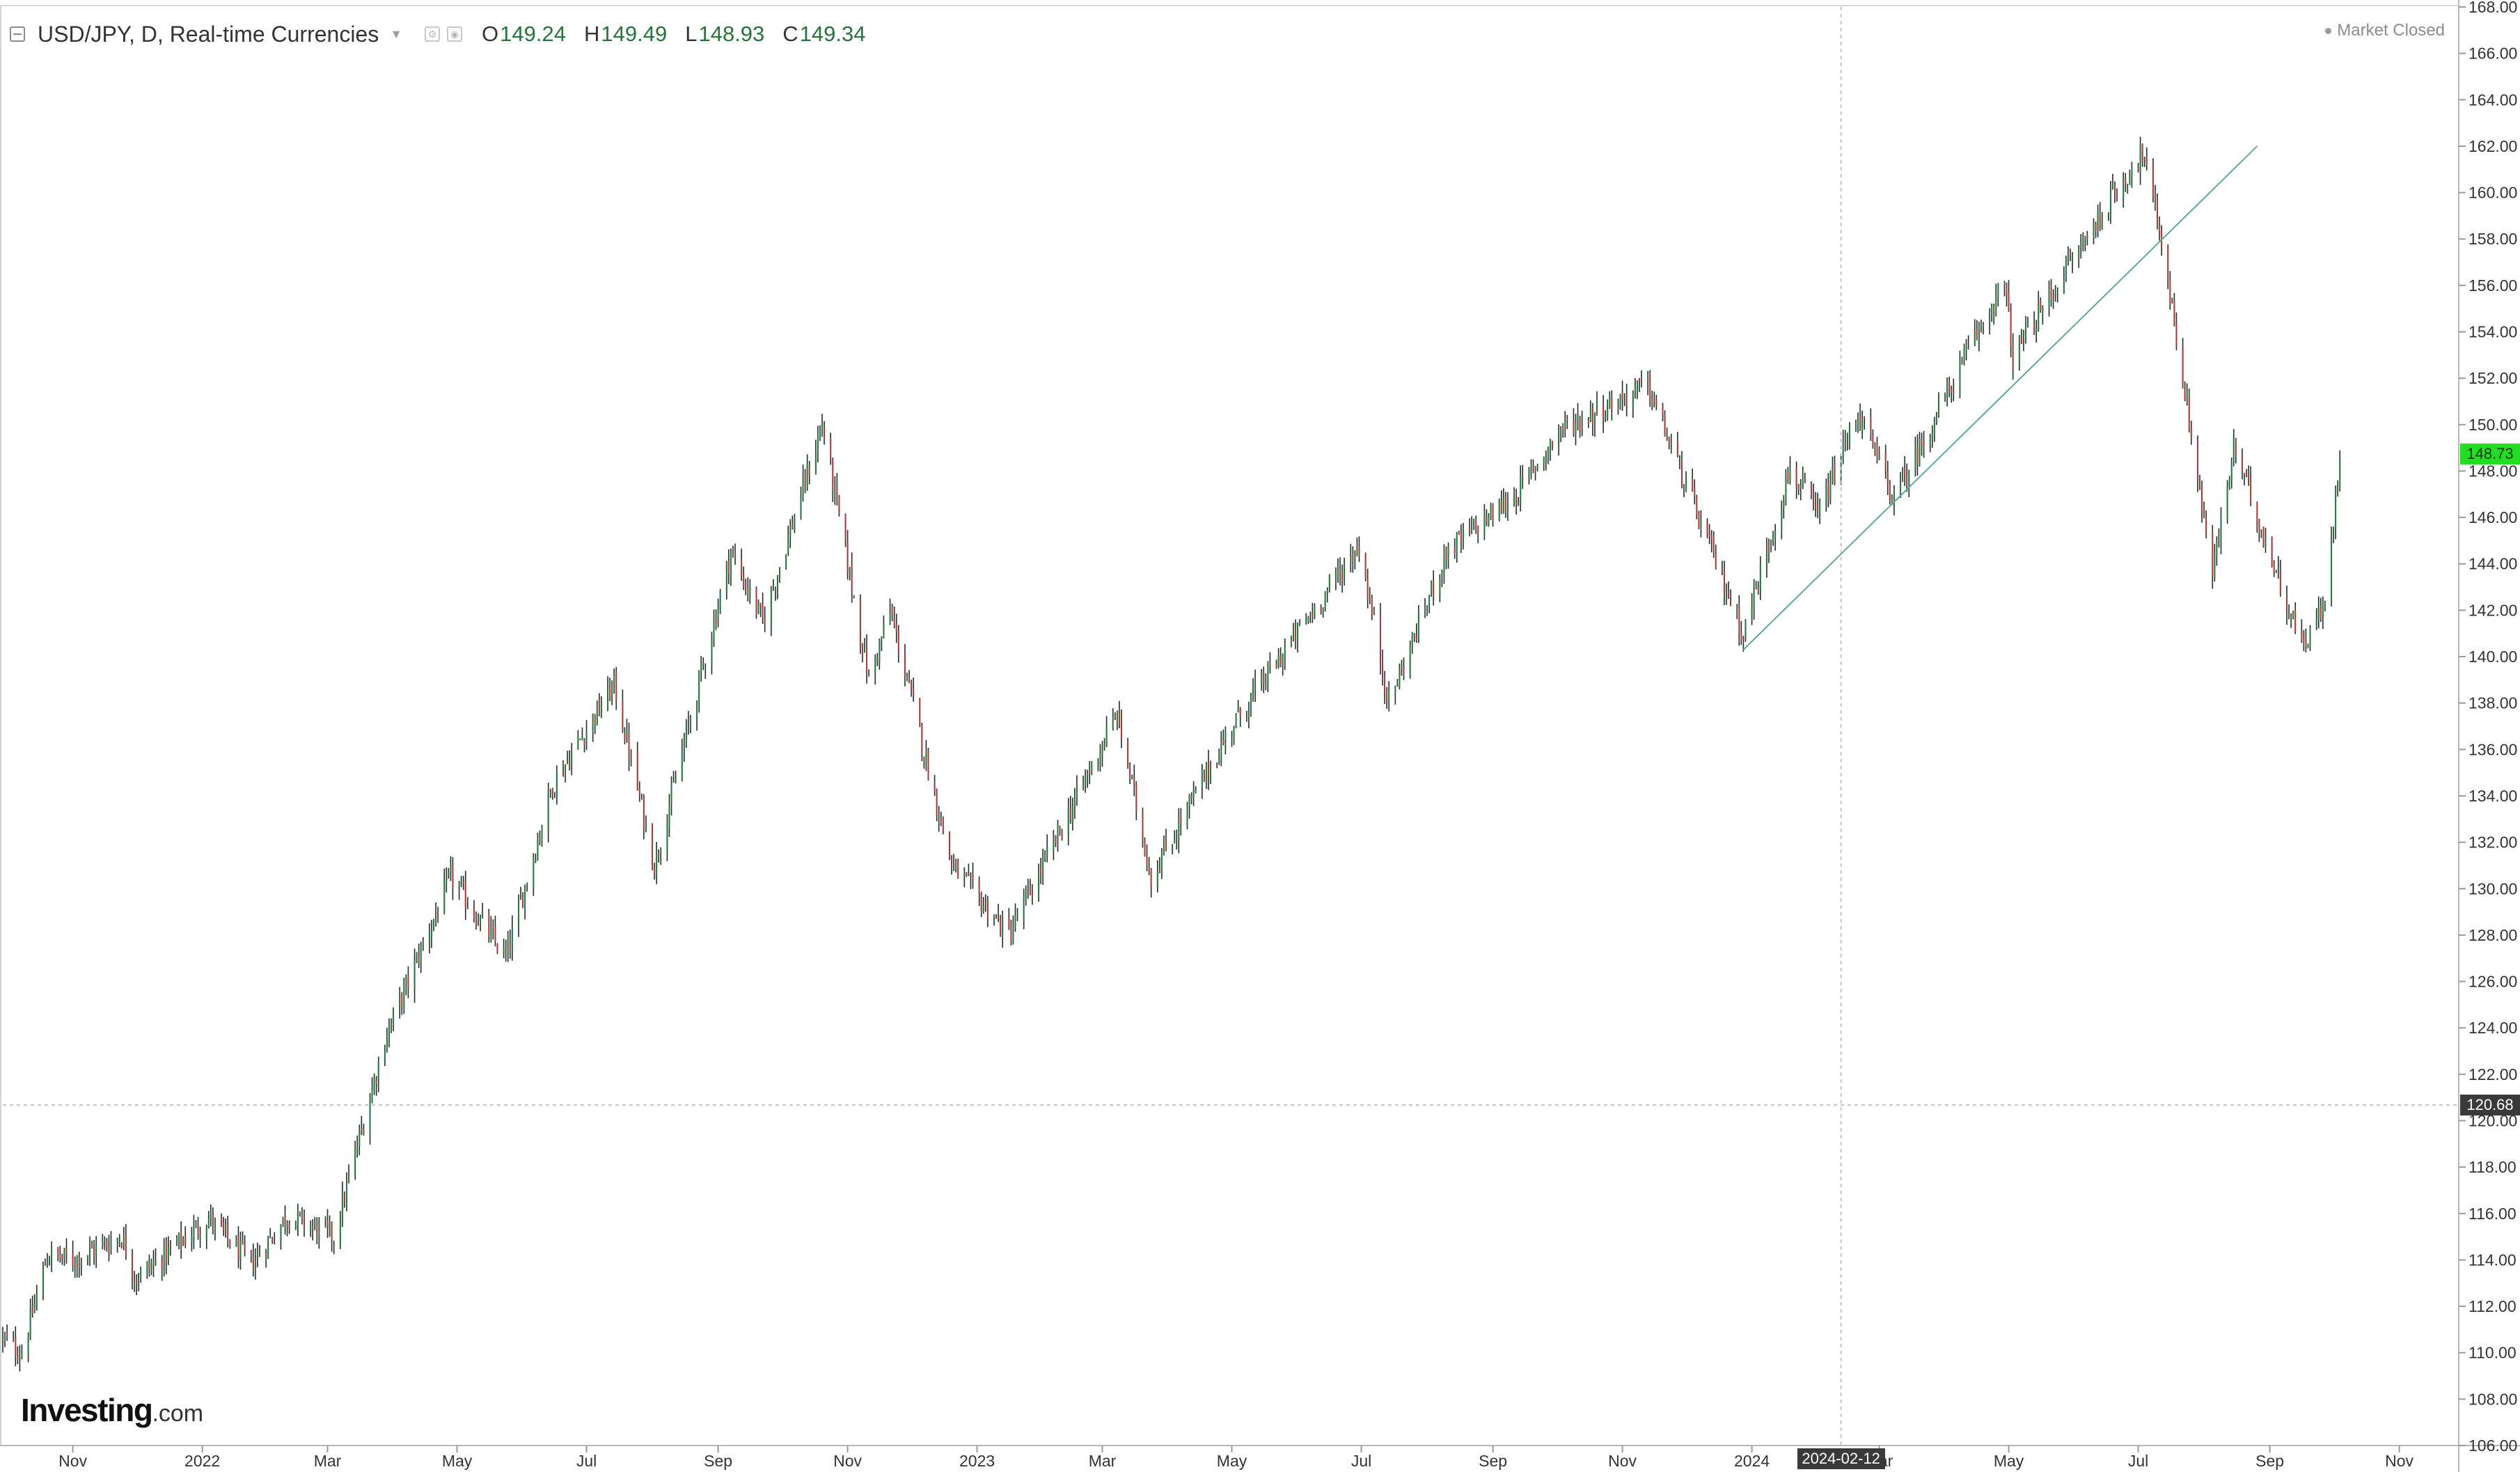 Image resolution: width=2520 pixels, height=1472 pixels. What do you see at coordinates (2492, 332) in the screenshot?
I see `y-tick-label: 154.00` at bounding box center [2492, 332].